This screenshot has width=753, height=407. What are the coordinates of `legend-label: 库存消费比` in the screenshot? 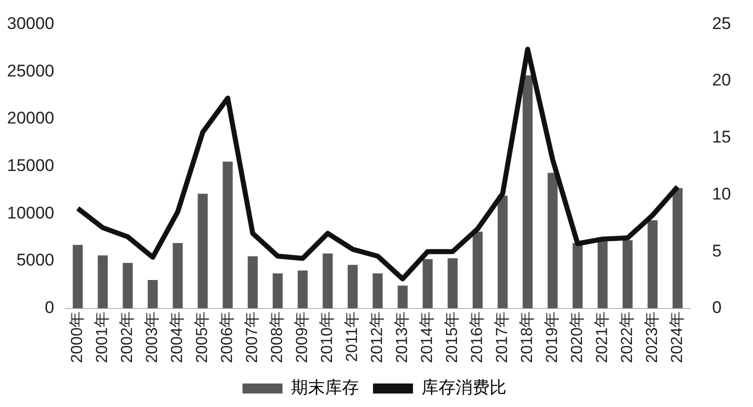 It's located at (464, 388).